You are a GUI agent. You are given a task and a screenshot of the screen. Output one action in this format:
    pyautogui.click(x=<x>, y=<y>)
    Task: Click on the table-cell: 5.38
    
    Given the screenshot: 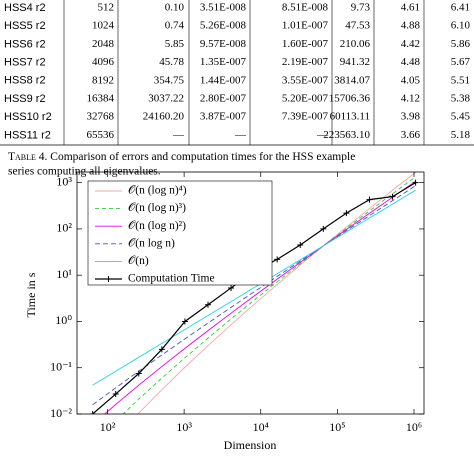 What is the action you would take?
    pyautogui.click(x=461, y=99)
    